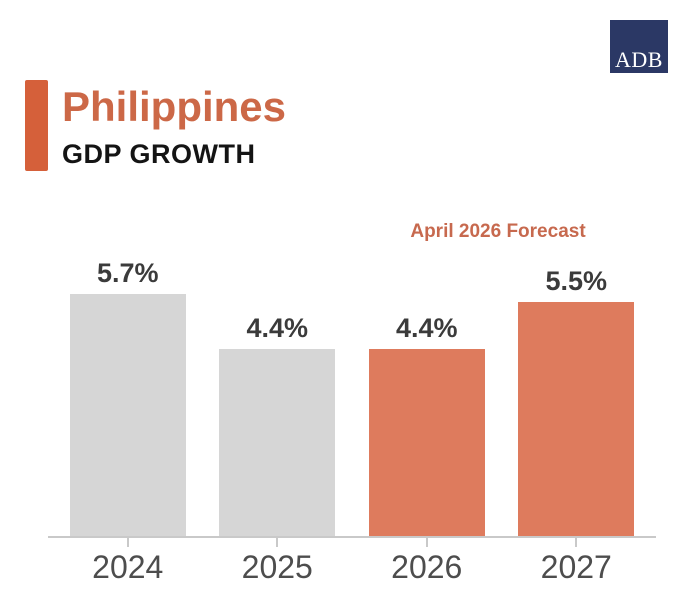 This screenshot has height=596, width=696. What do you see at coordinates (128, 567) in the screenshot?
I see `x-axis-label-2024: 2024` at bounding box center [128, 567].